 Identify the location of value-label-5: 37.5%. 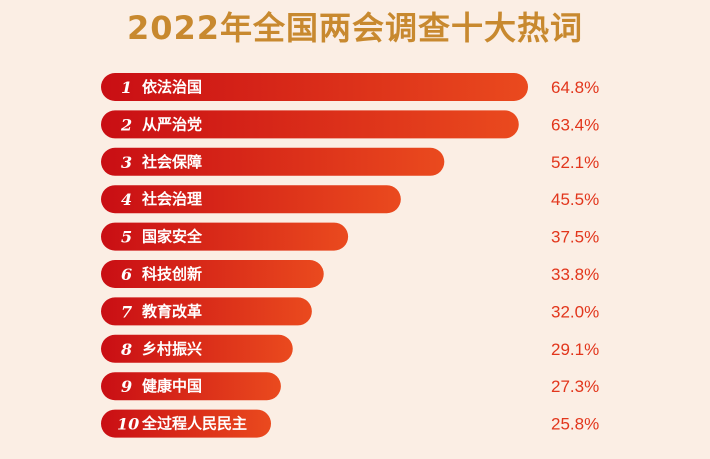
(575, 237).